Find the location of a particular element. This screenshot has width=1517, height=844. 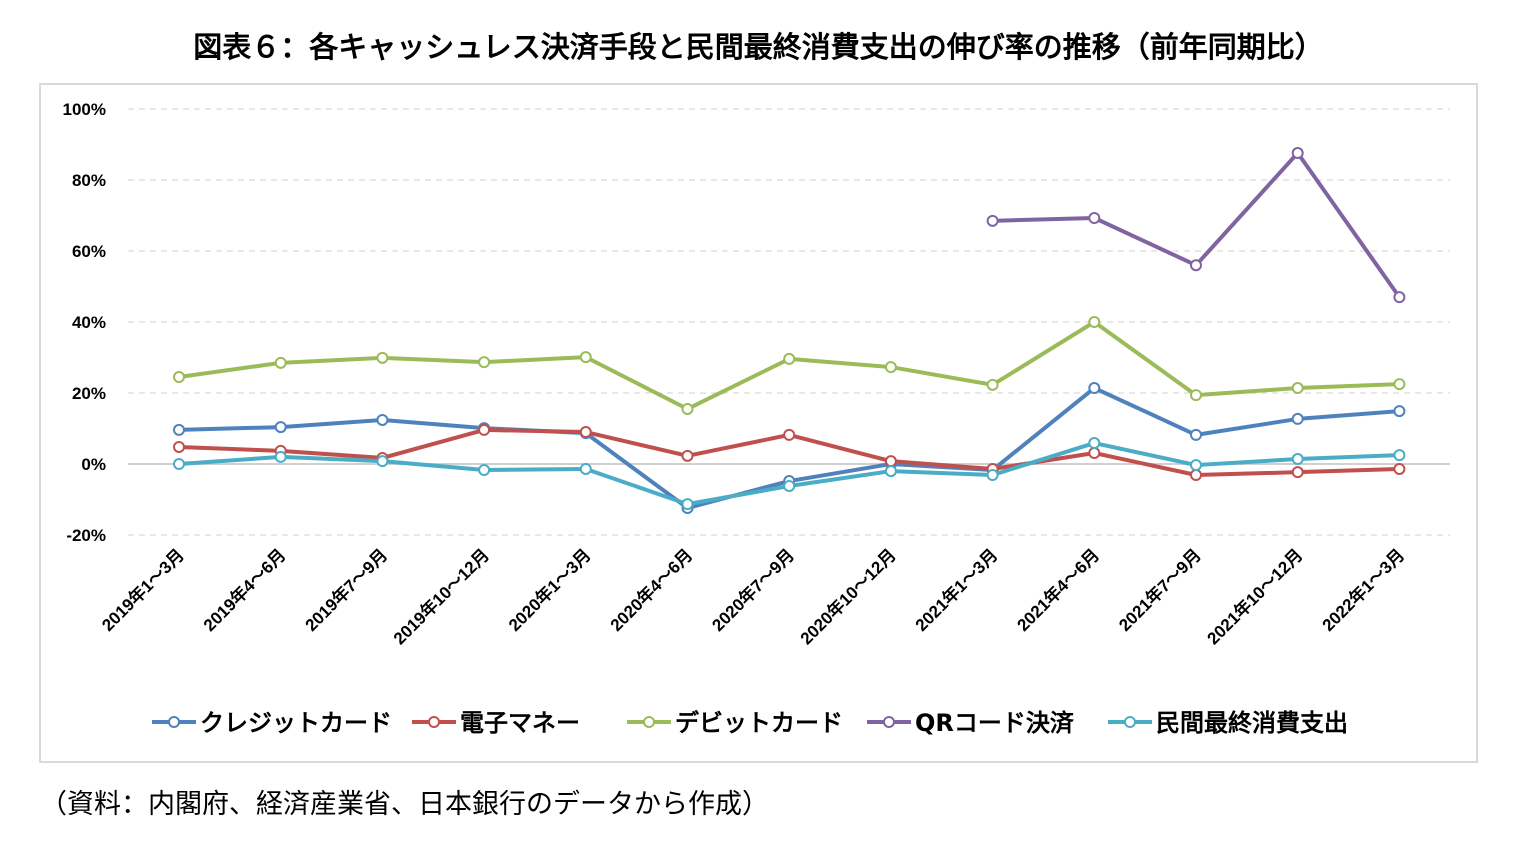

x-tick-label: 2020年10～12月 is located at coordinates (848, 597).